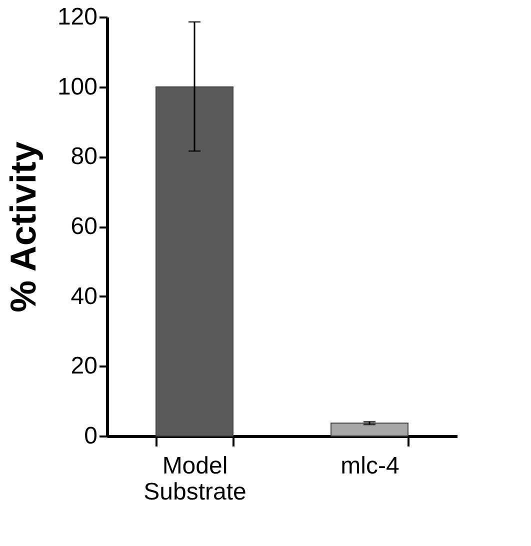 The width and height of the screenshot is (531, 546). I want to click on x-tick-label: mlc-4, so click(370, 466).